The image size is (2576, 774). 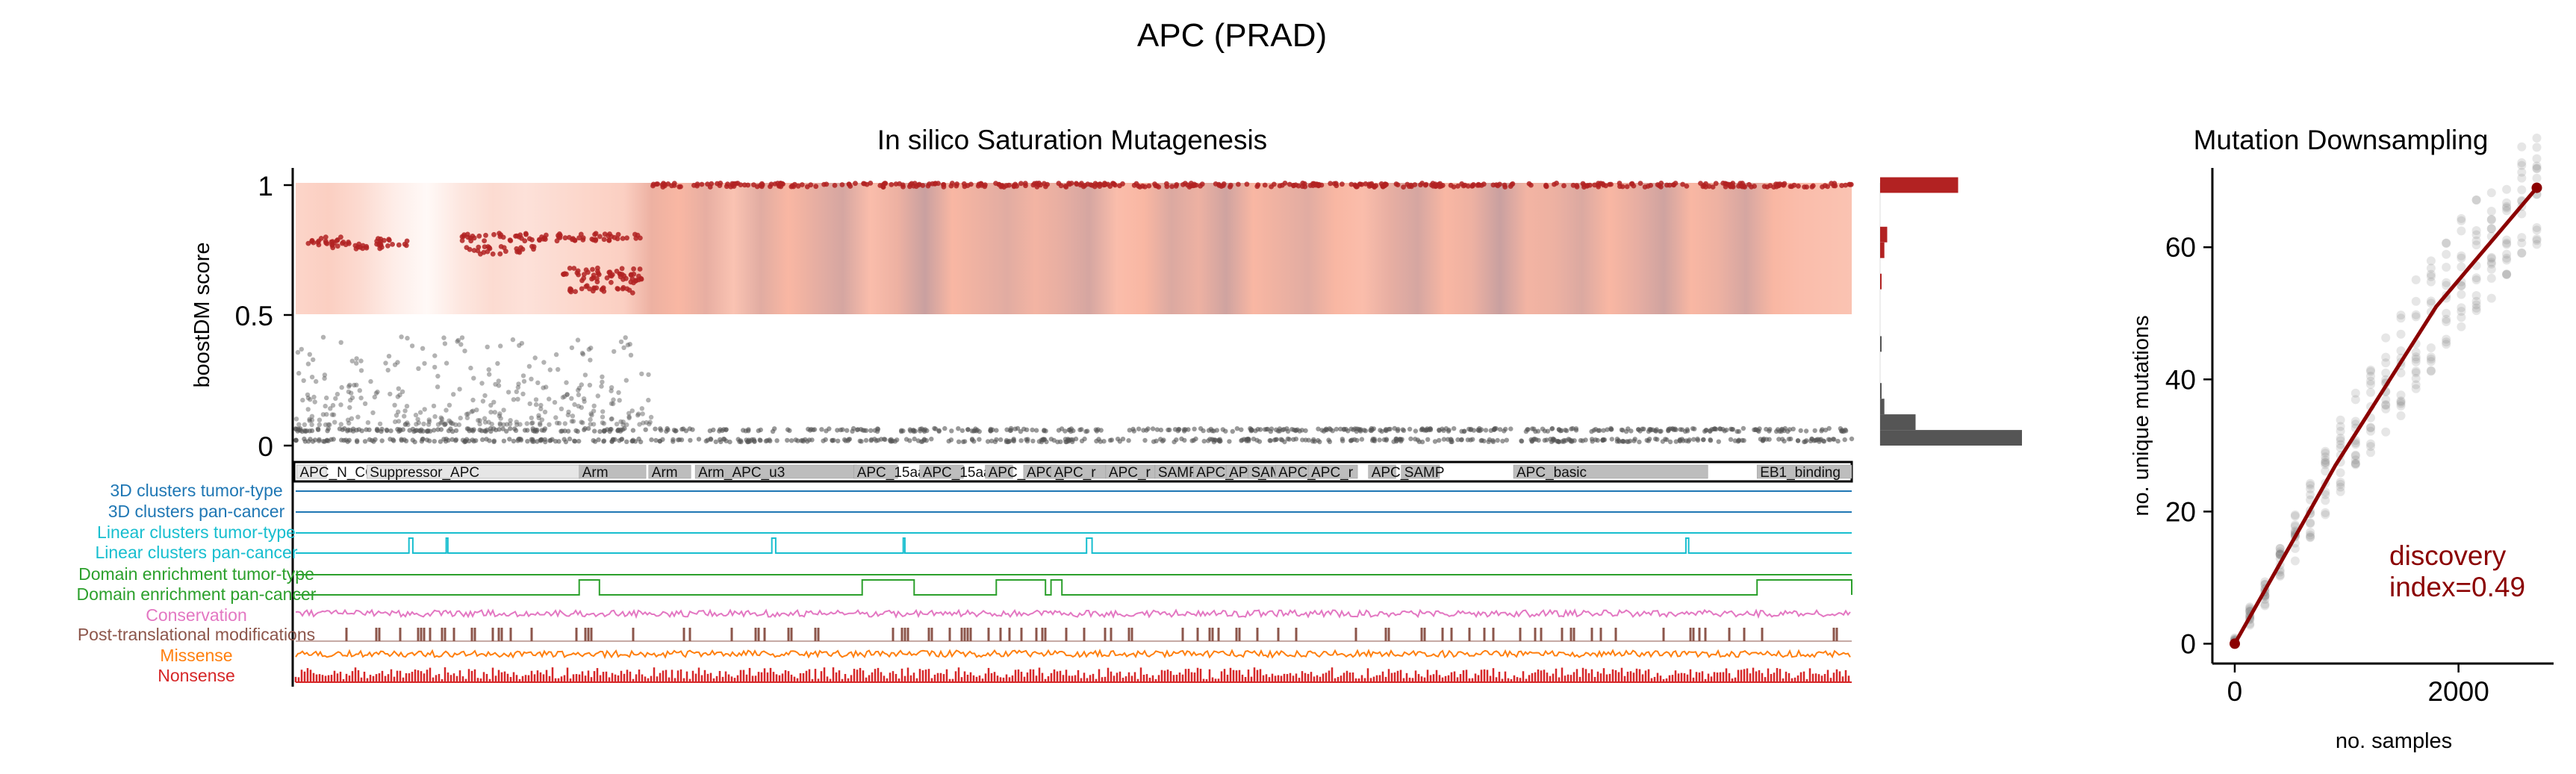 I want to click on track-label: Post-translational modifications, so click(x=196, y=634).